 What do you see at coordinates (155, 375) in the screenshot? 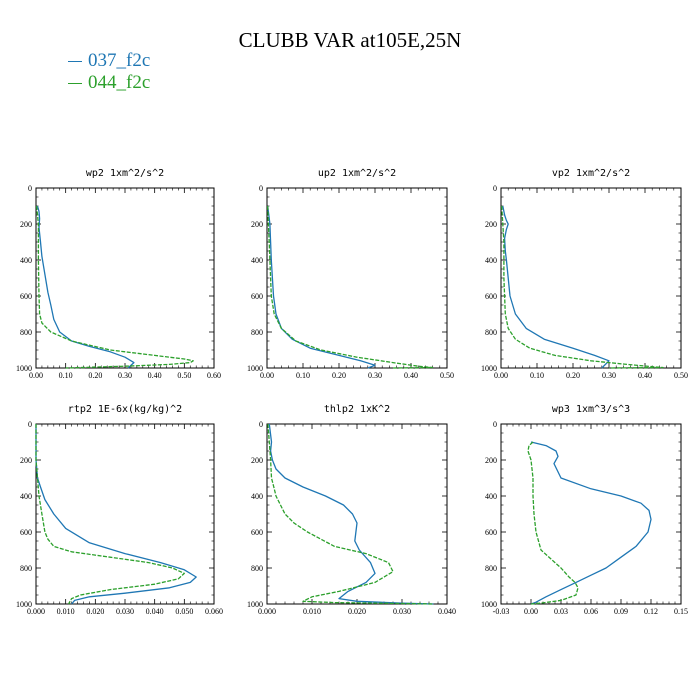
I see `x-tick-label: 0.40` at bounding box center [155, 375].